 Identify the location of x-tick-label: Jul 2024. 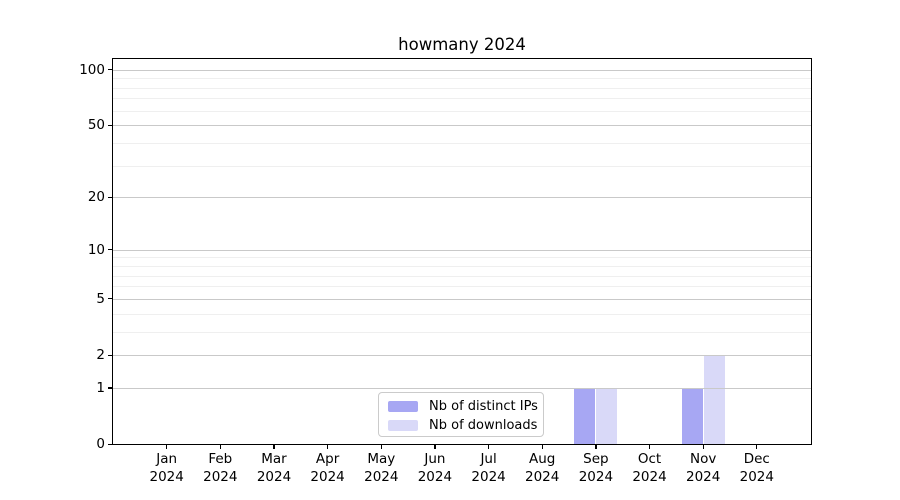
(489, 468).